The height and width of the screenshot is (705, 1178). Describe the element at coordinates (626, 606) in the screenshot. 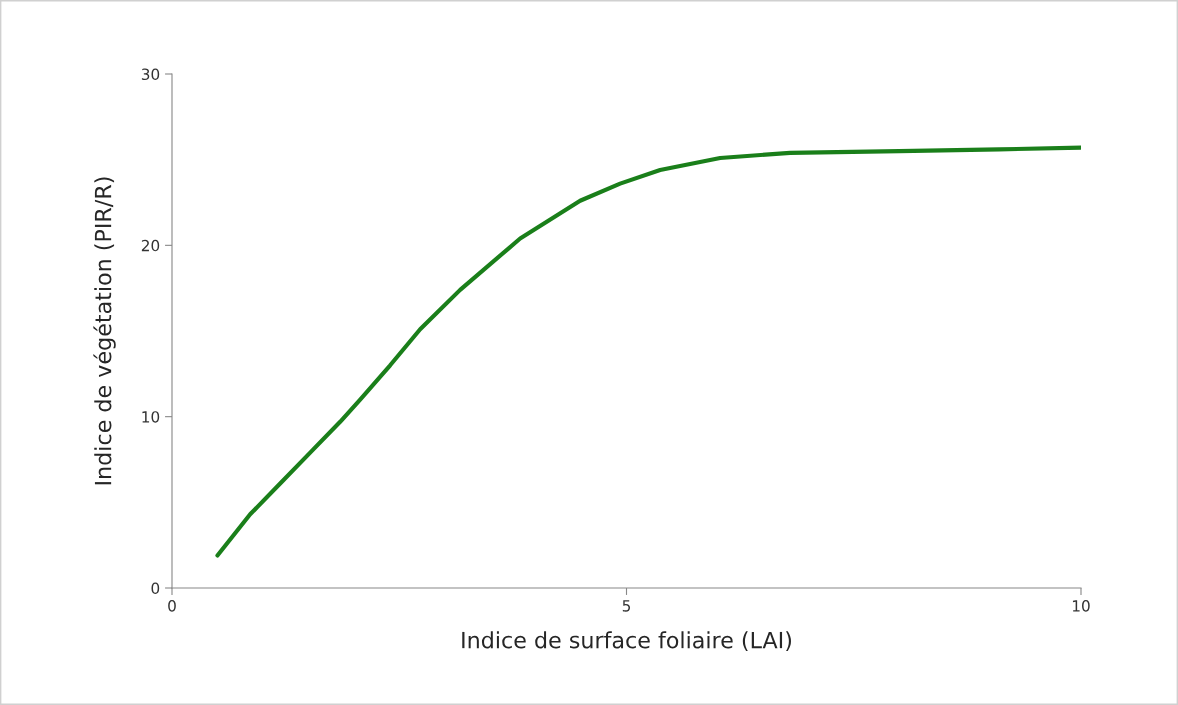

I see `x-tick-label: 5` at that location.